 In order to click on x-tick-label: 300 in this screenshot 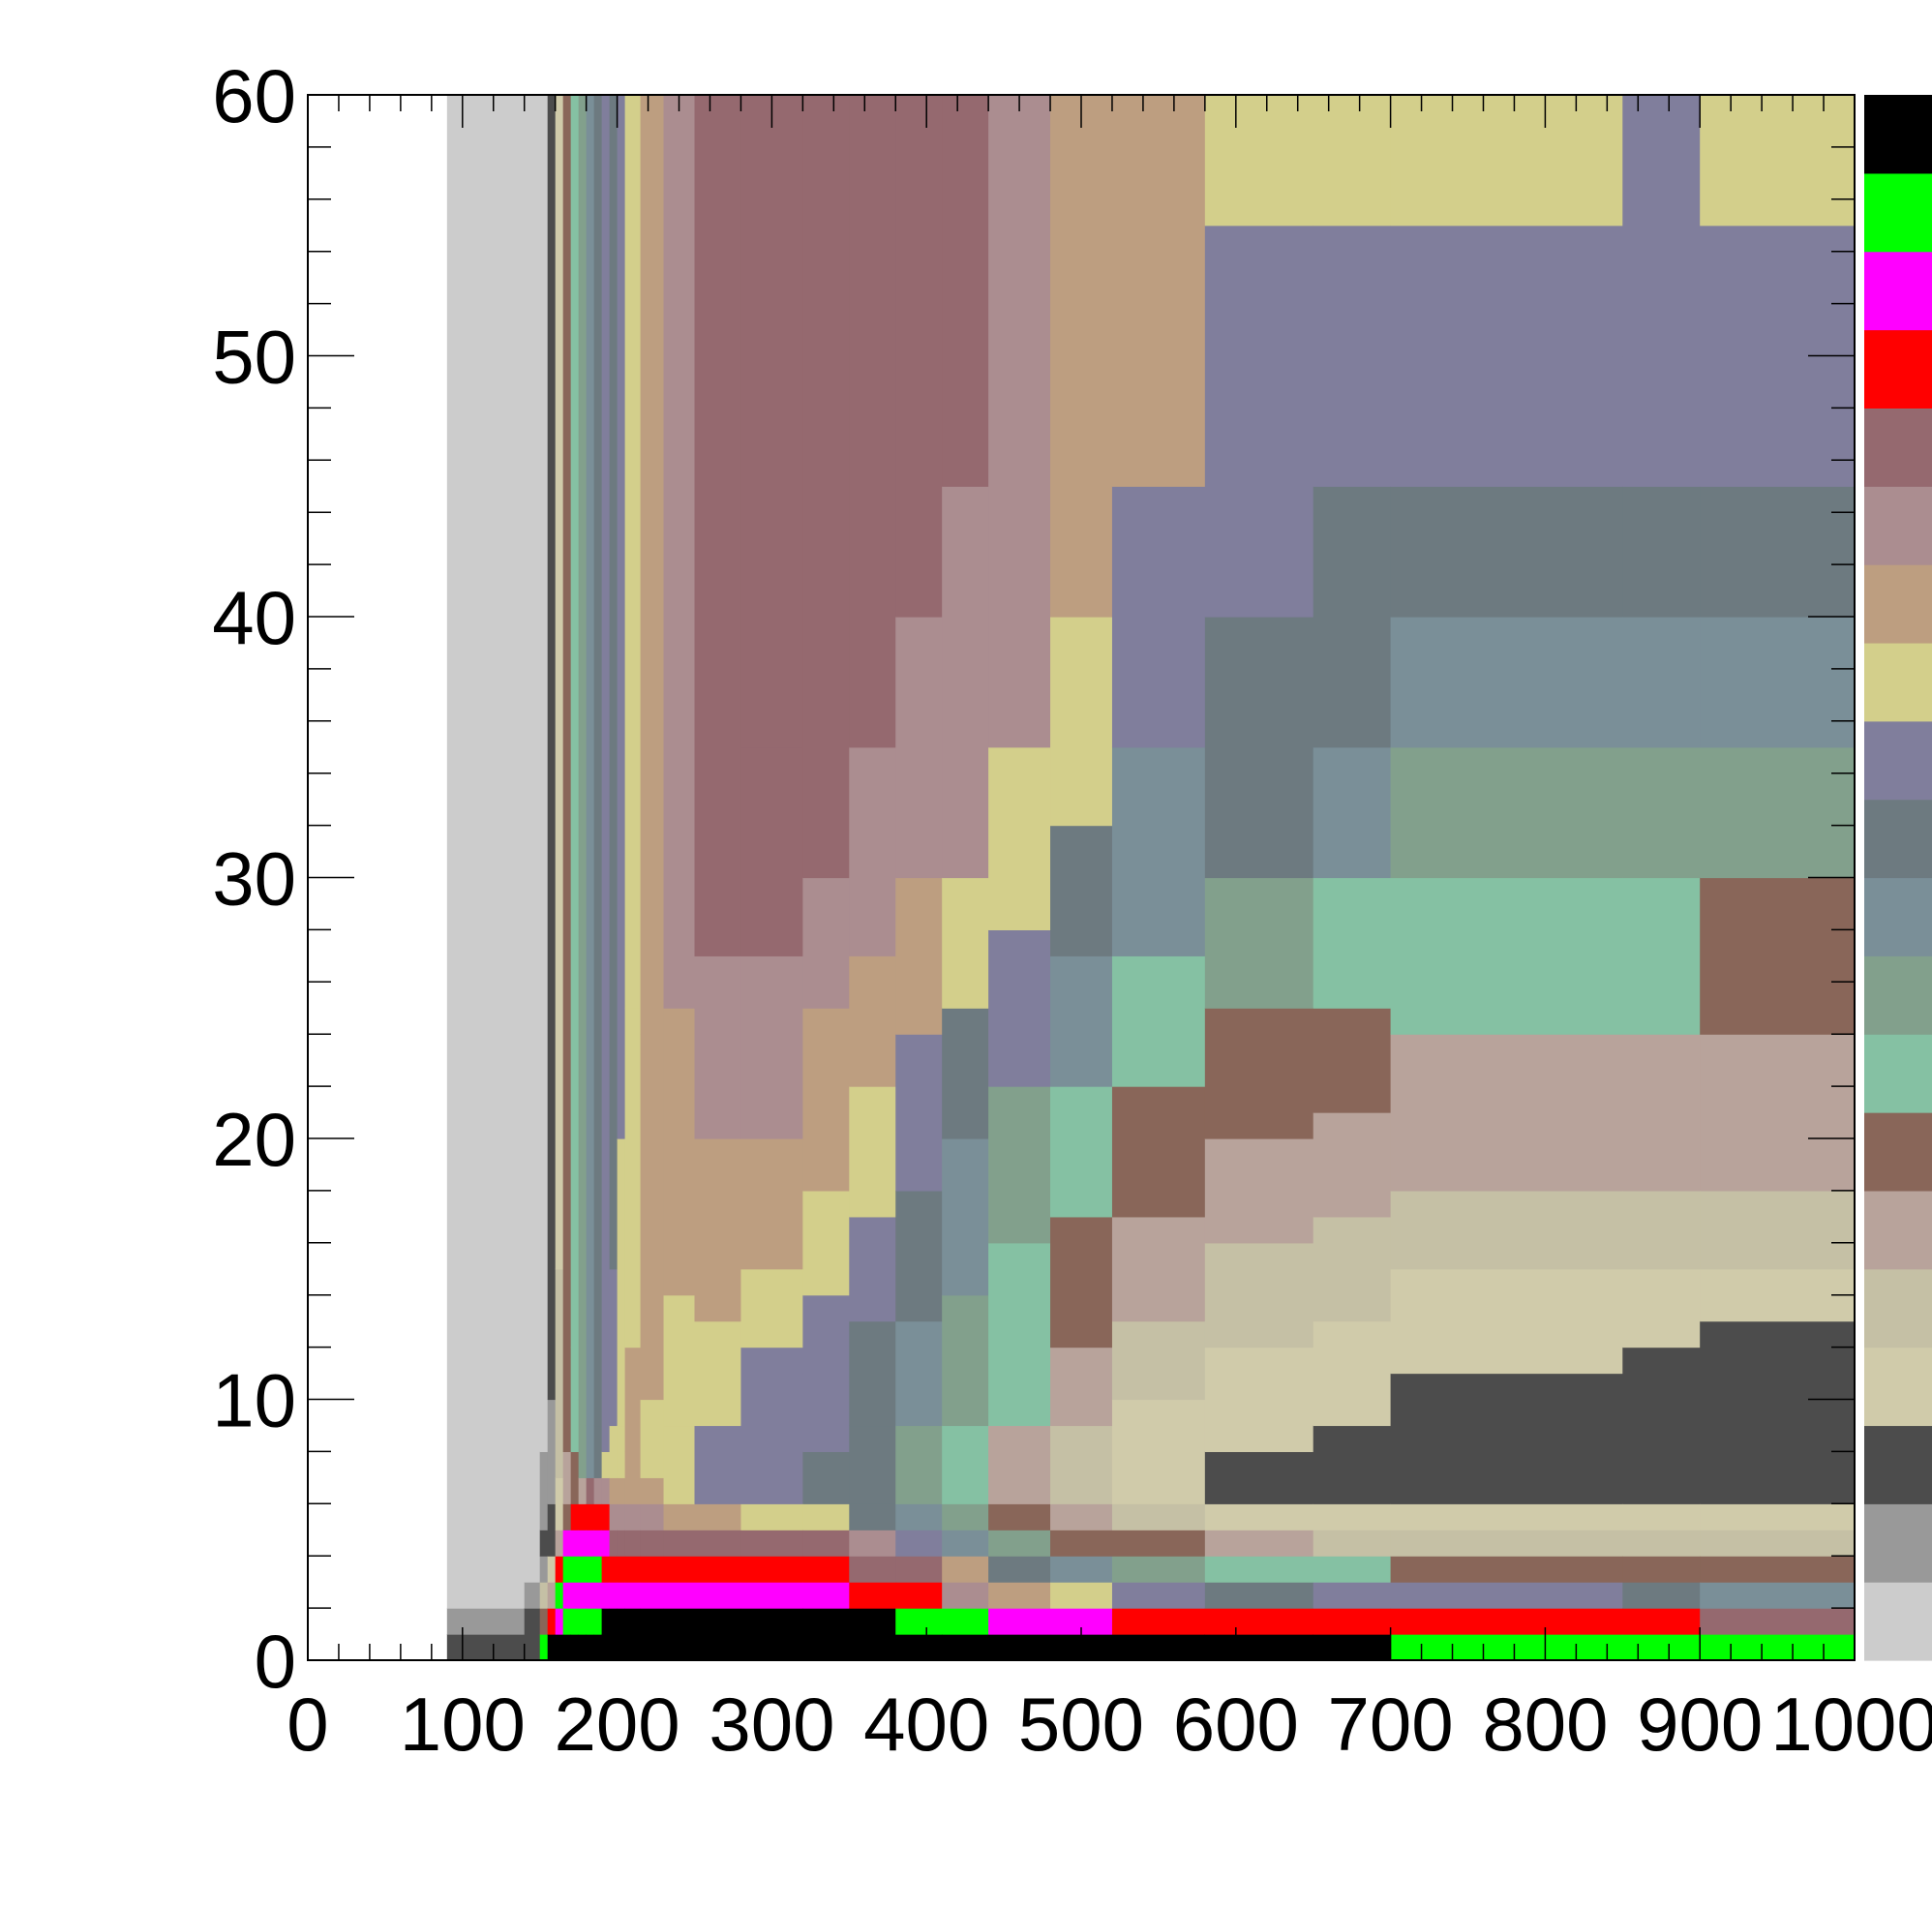, I will do `click(771, 1724)`.